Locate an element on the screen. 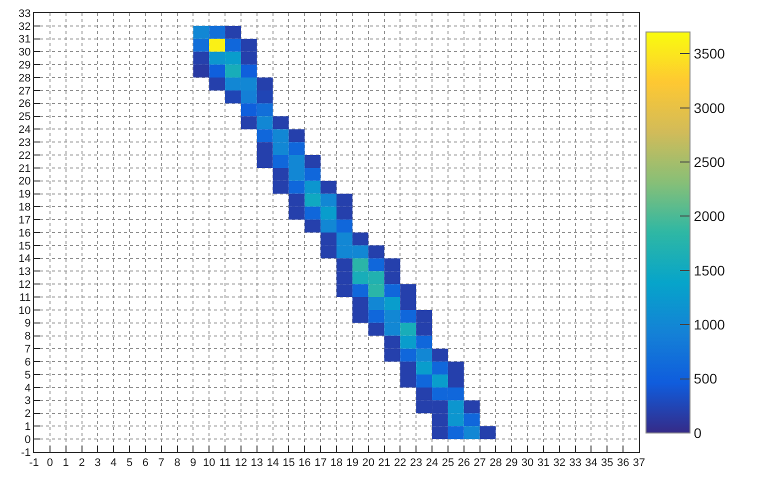  x-tick-label: 5 is located at coordinates (129, 463).